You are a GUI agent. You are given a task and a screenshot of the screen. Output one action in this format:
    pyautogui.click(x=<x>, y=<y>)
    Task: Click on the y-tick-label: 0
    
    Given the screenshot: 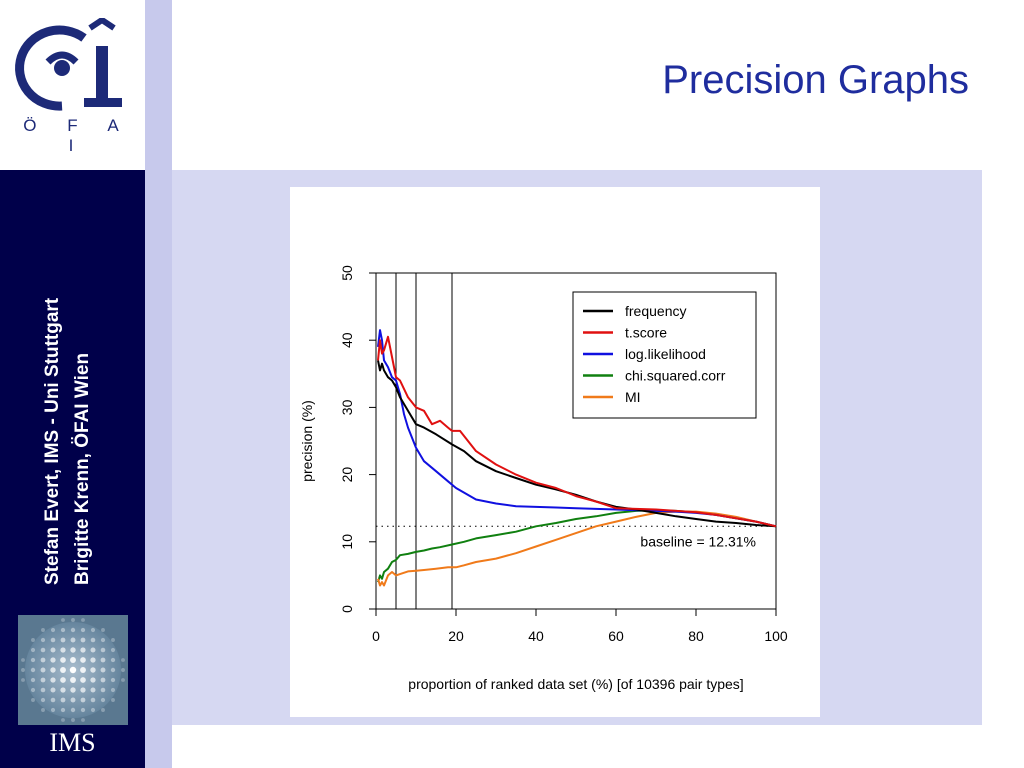 What is the action you would take?
    pyautogui.click(x=347, y=609)
    